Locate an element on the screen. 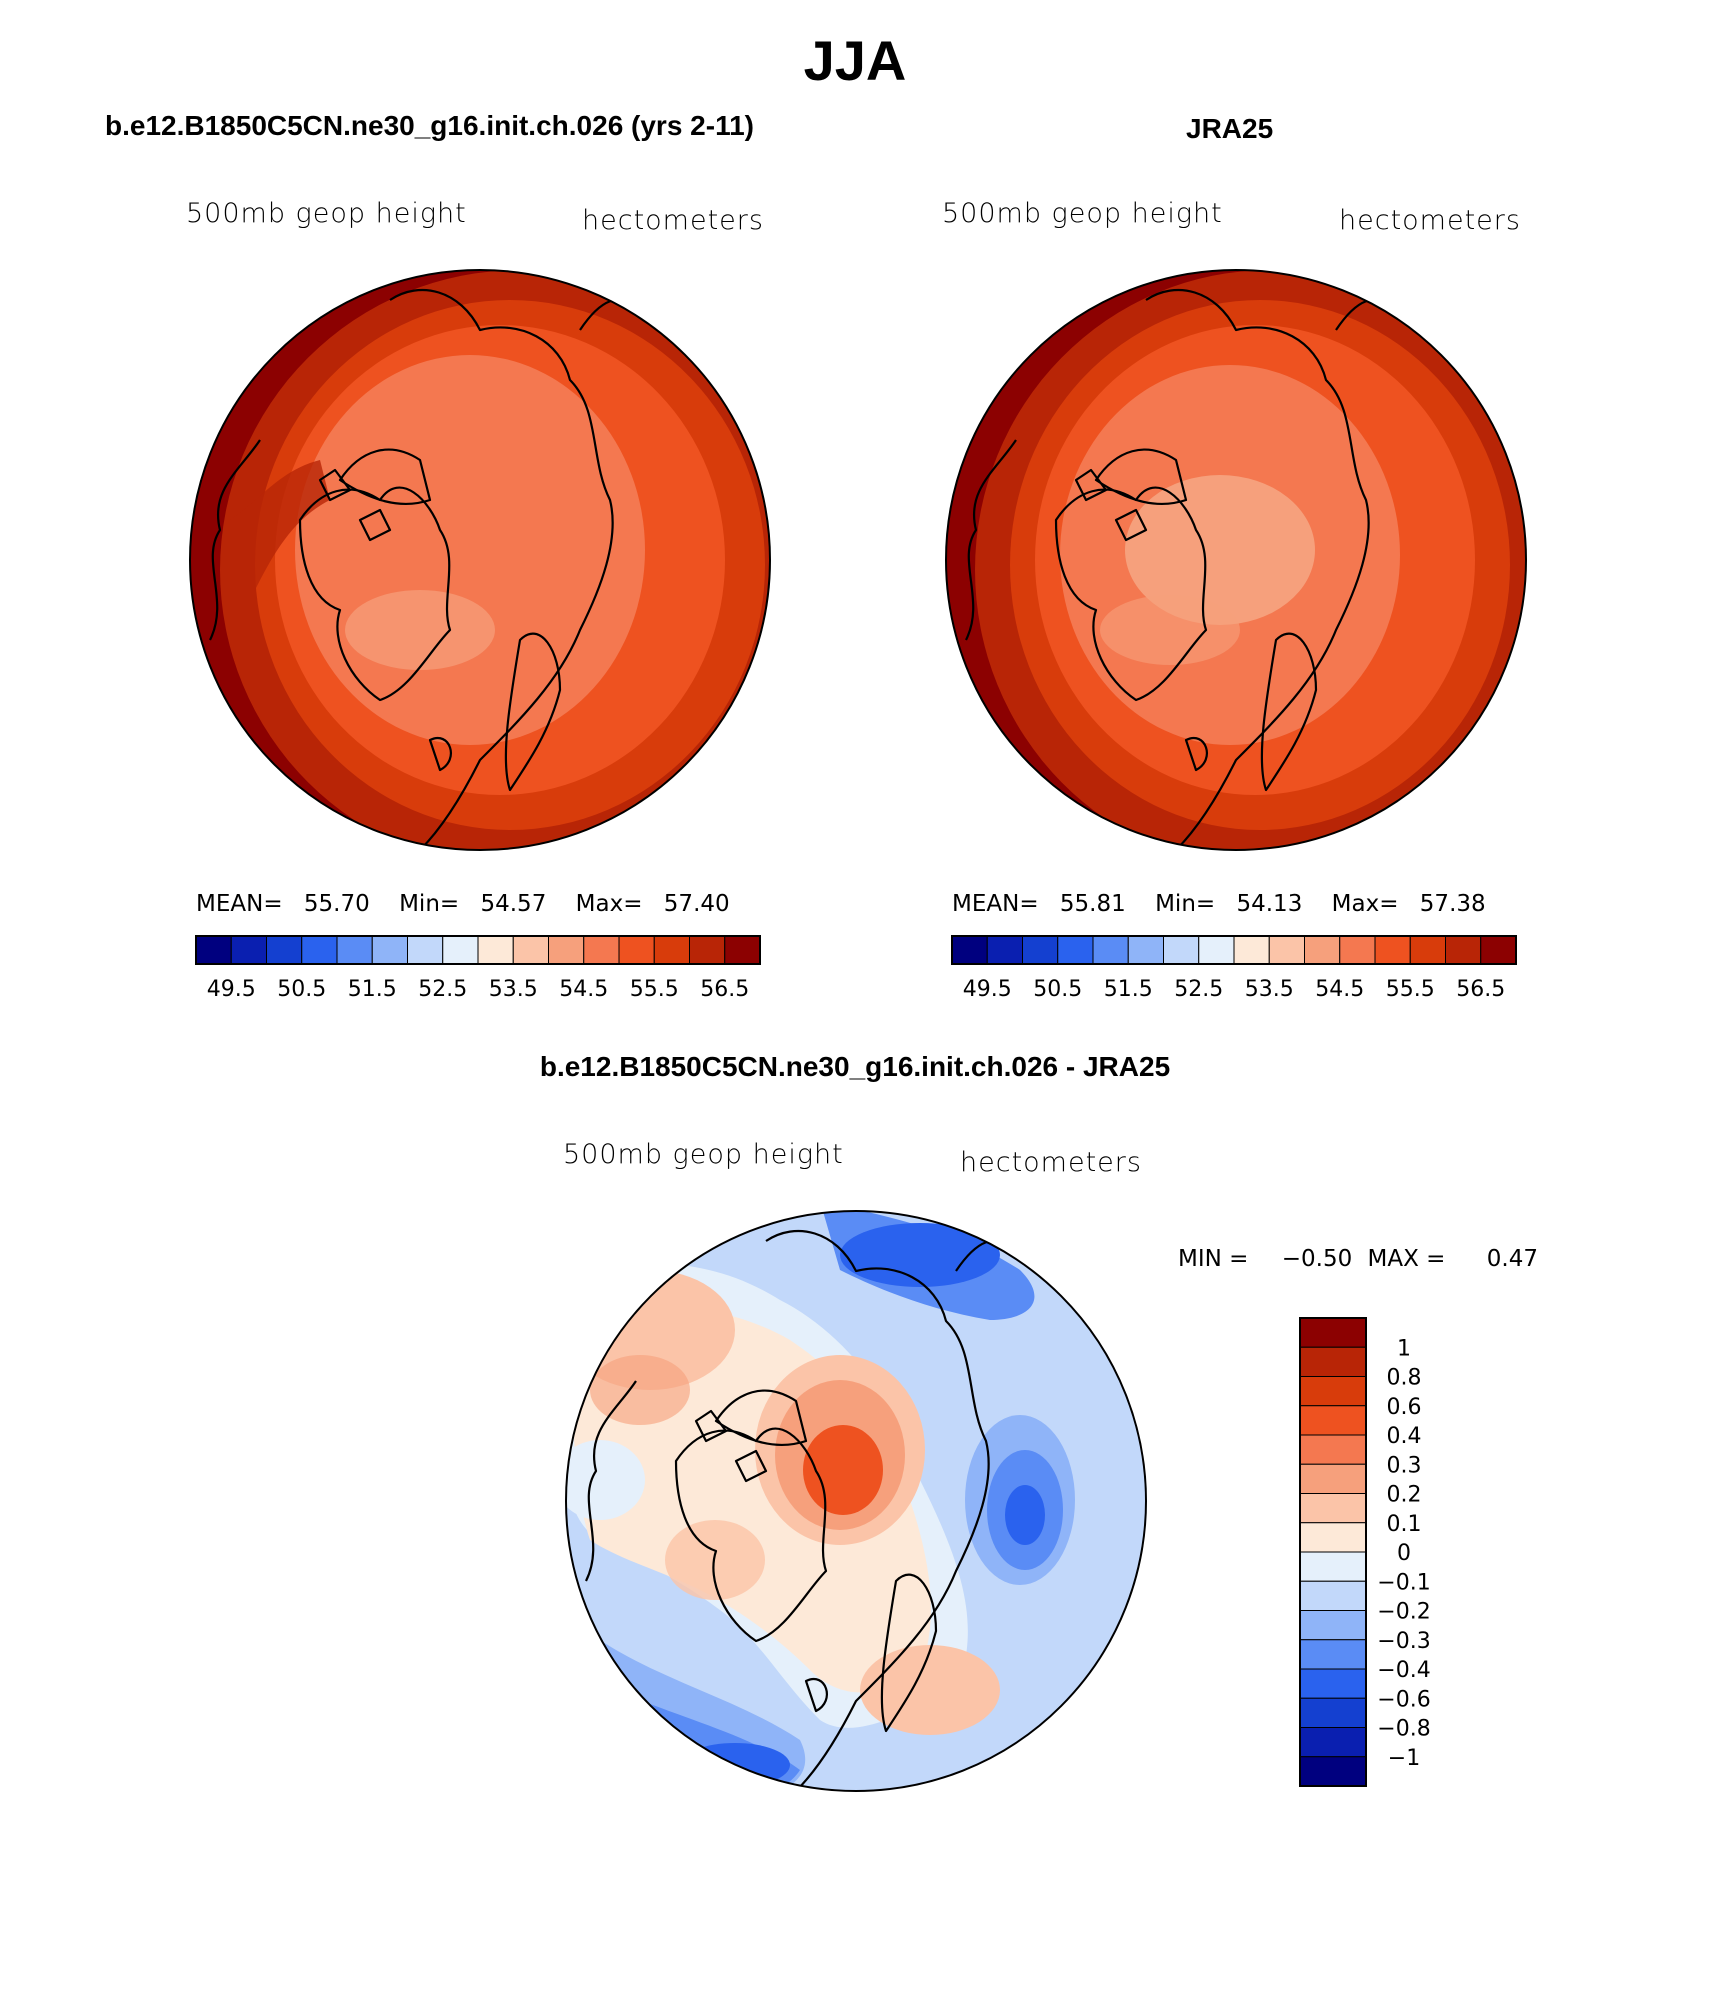 The width and height of the screenshot is (1710, 2011). panel-1-colorbar-tick-label: 49.5 is located at coordinates (231, 989).